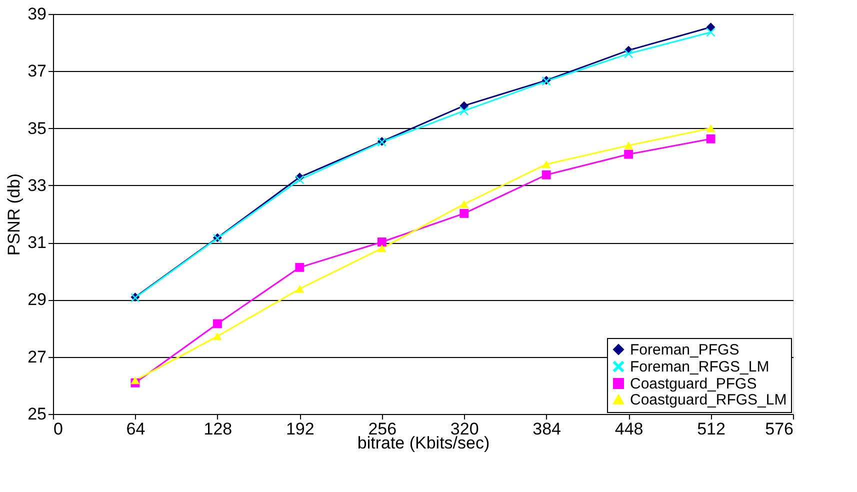 This screenshot has height=492, width=857. What do you see at coordinates (37, 71) in the screenshot?
I see `y-tick-label: 37` at bounding box center [37, 71].